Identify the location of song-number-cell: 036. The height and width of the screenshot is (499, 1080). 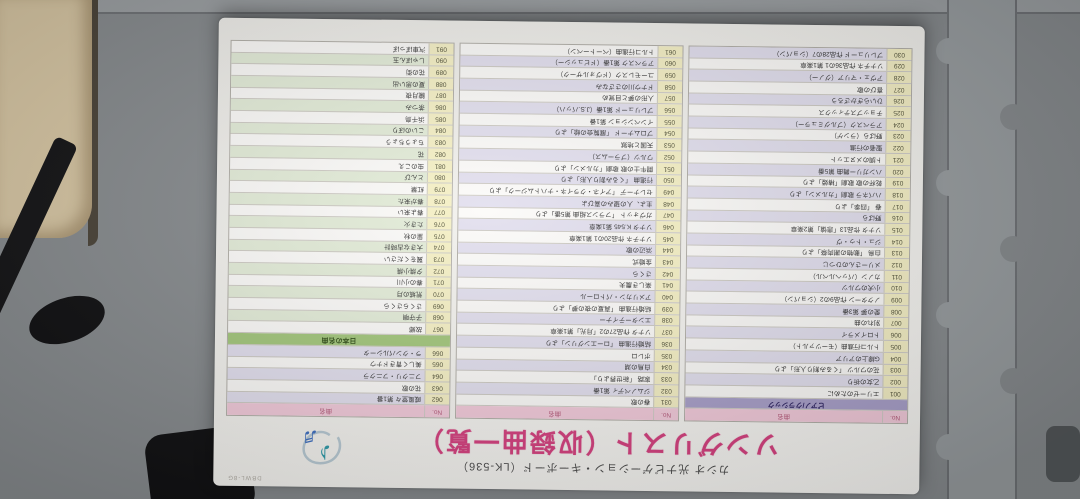
(666, 344).